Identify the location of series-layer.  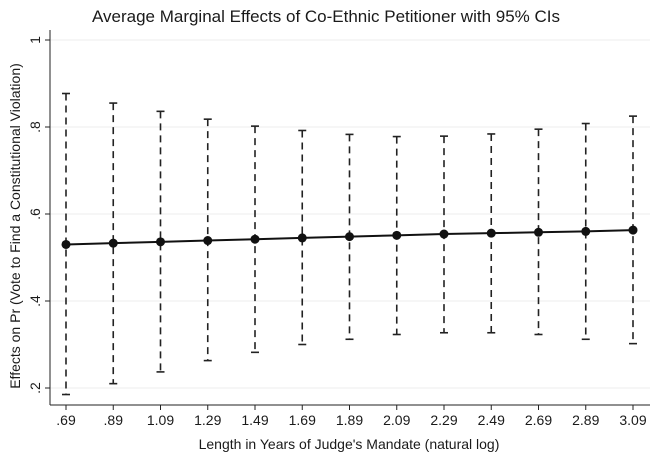
(349, 237).